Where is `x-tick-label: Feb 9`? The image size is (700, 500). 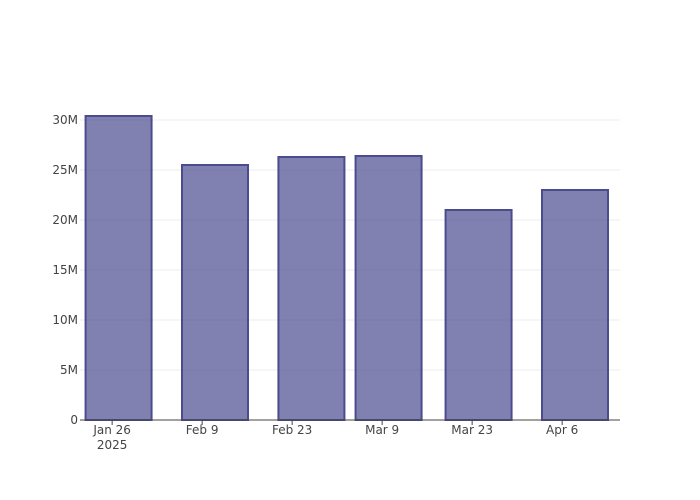 x-tick-label: Feb 9 is located at coordinates (202, 430).